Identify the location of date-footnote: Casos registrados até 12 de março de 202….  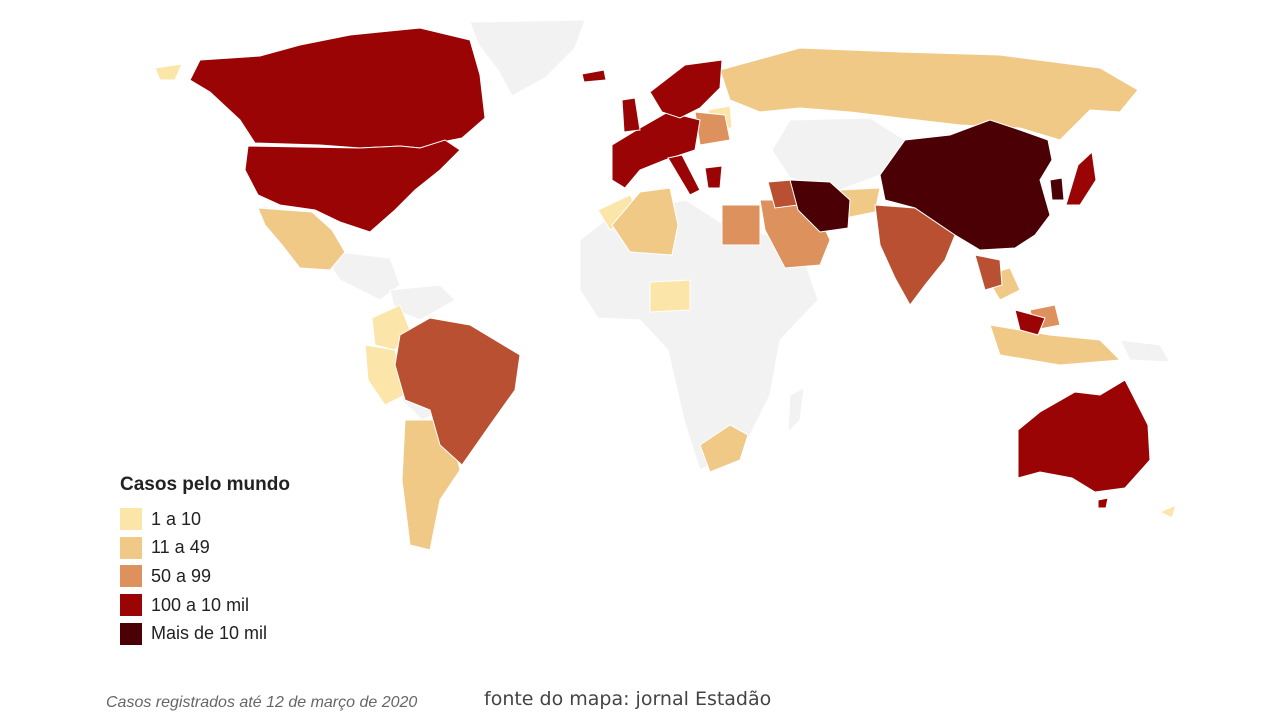
(262, 702).